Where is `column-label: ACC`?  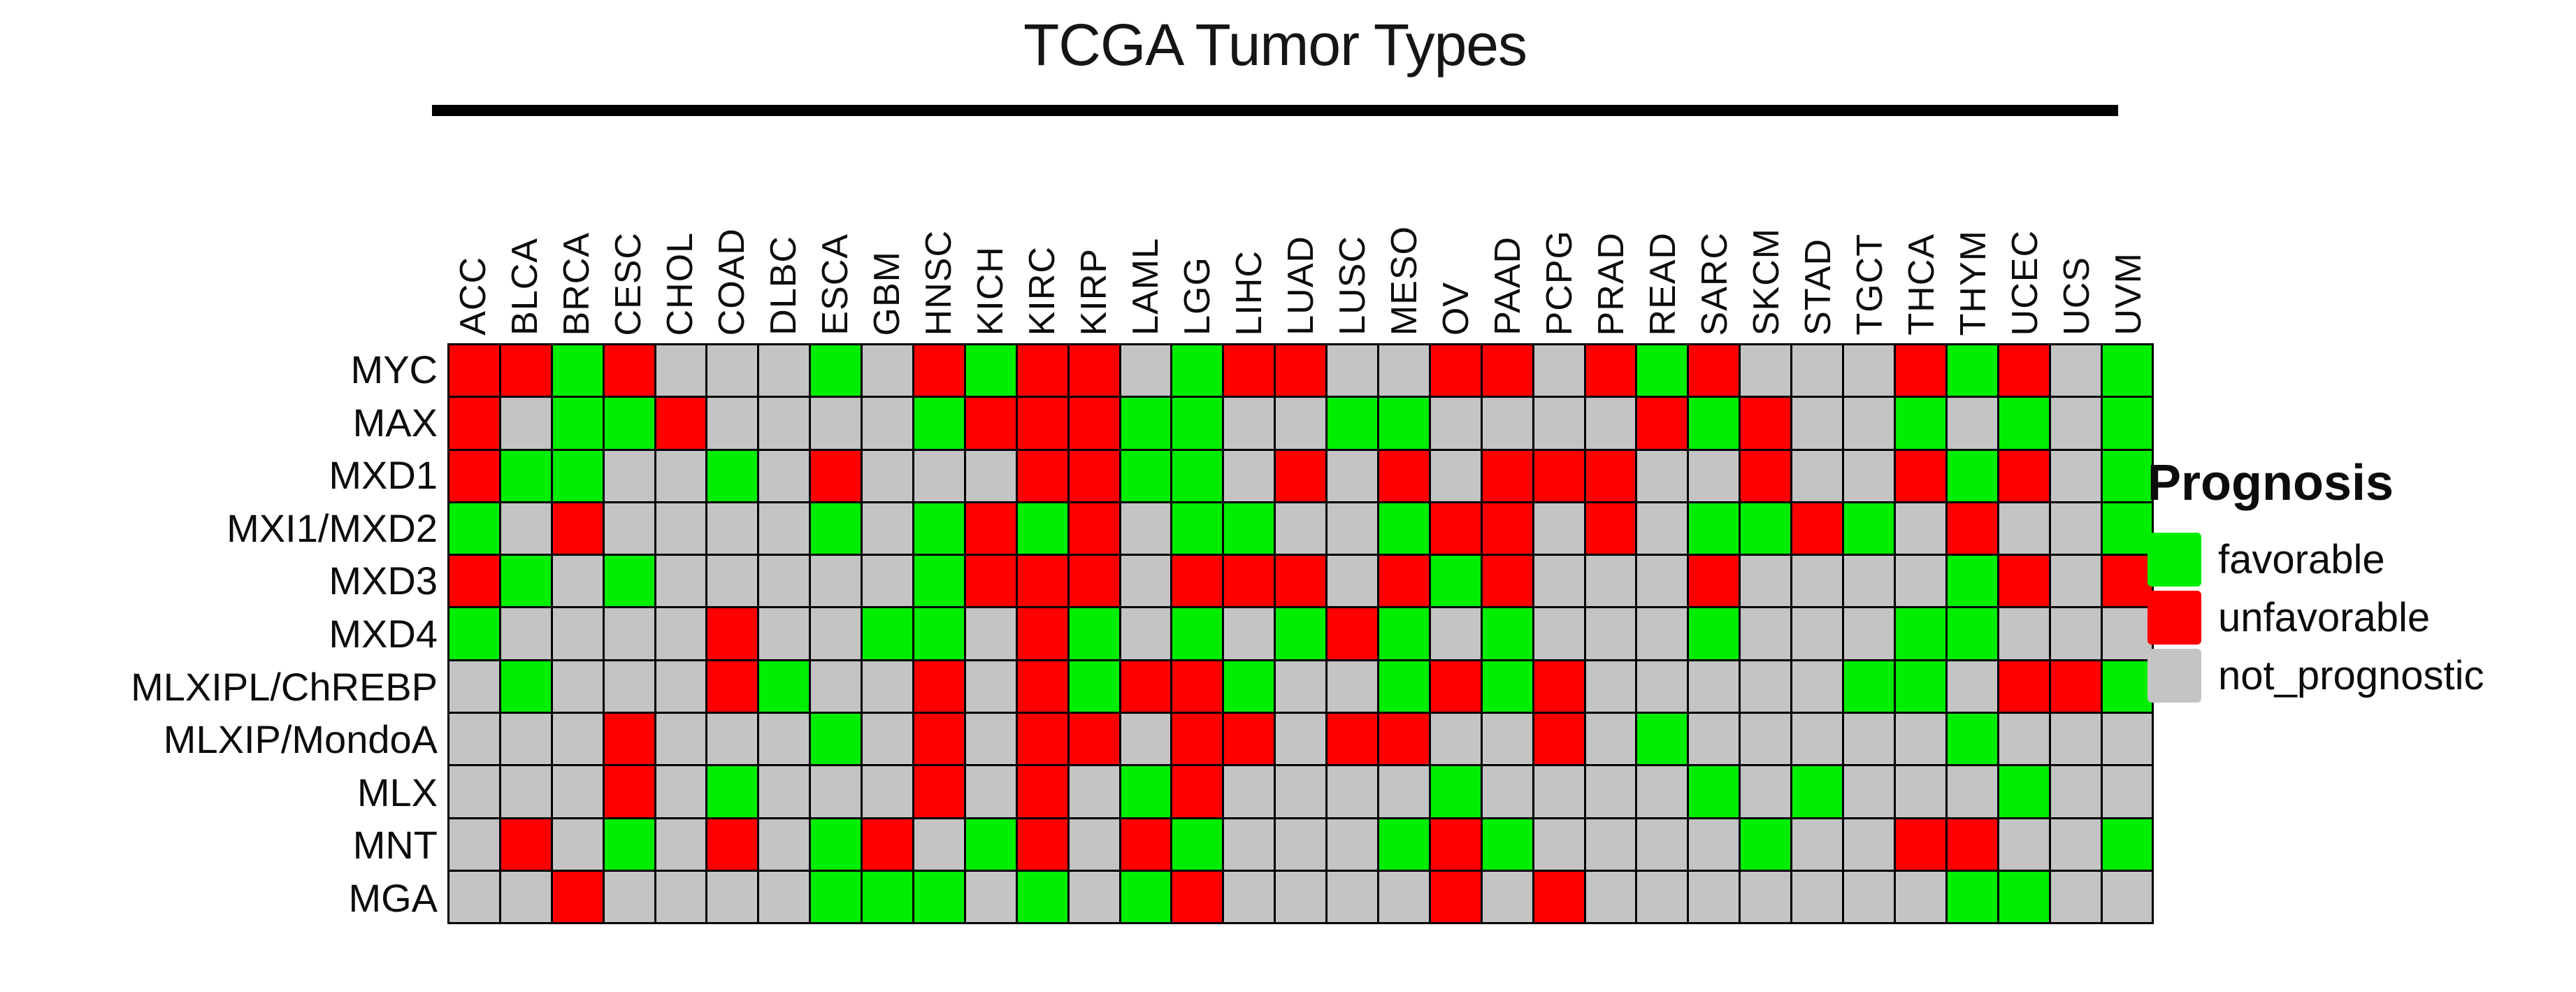
column-label: ACC is located at coordinates (473, 228).